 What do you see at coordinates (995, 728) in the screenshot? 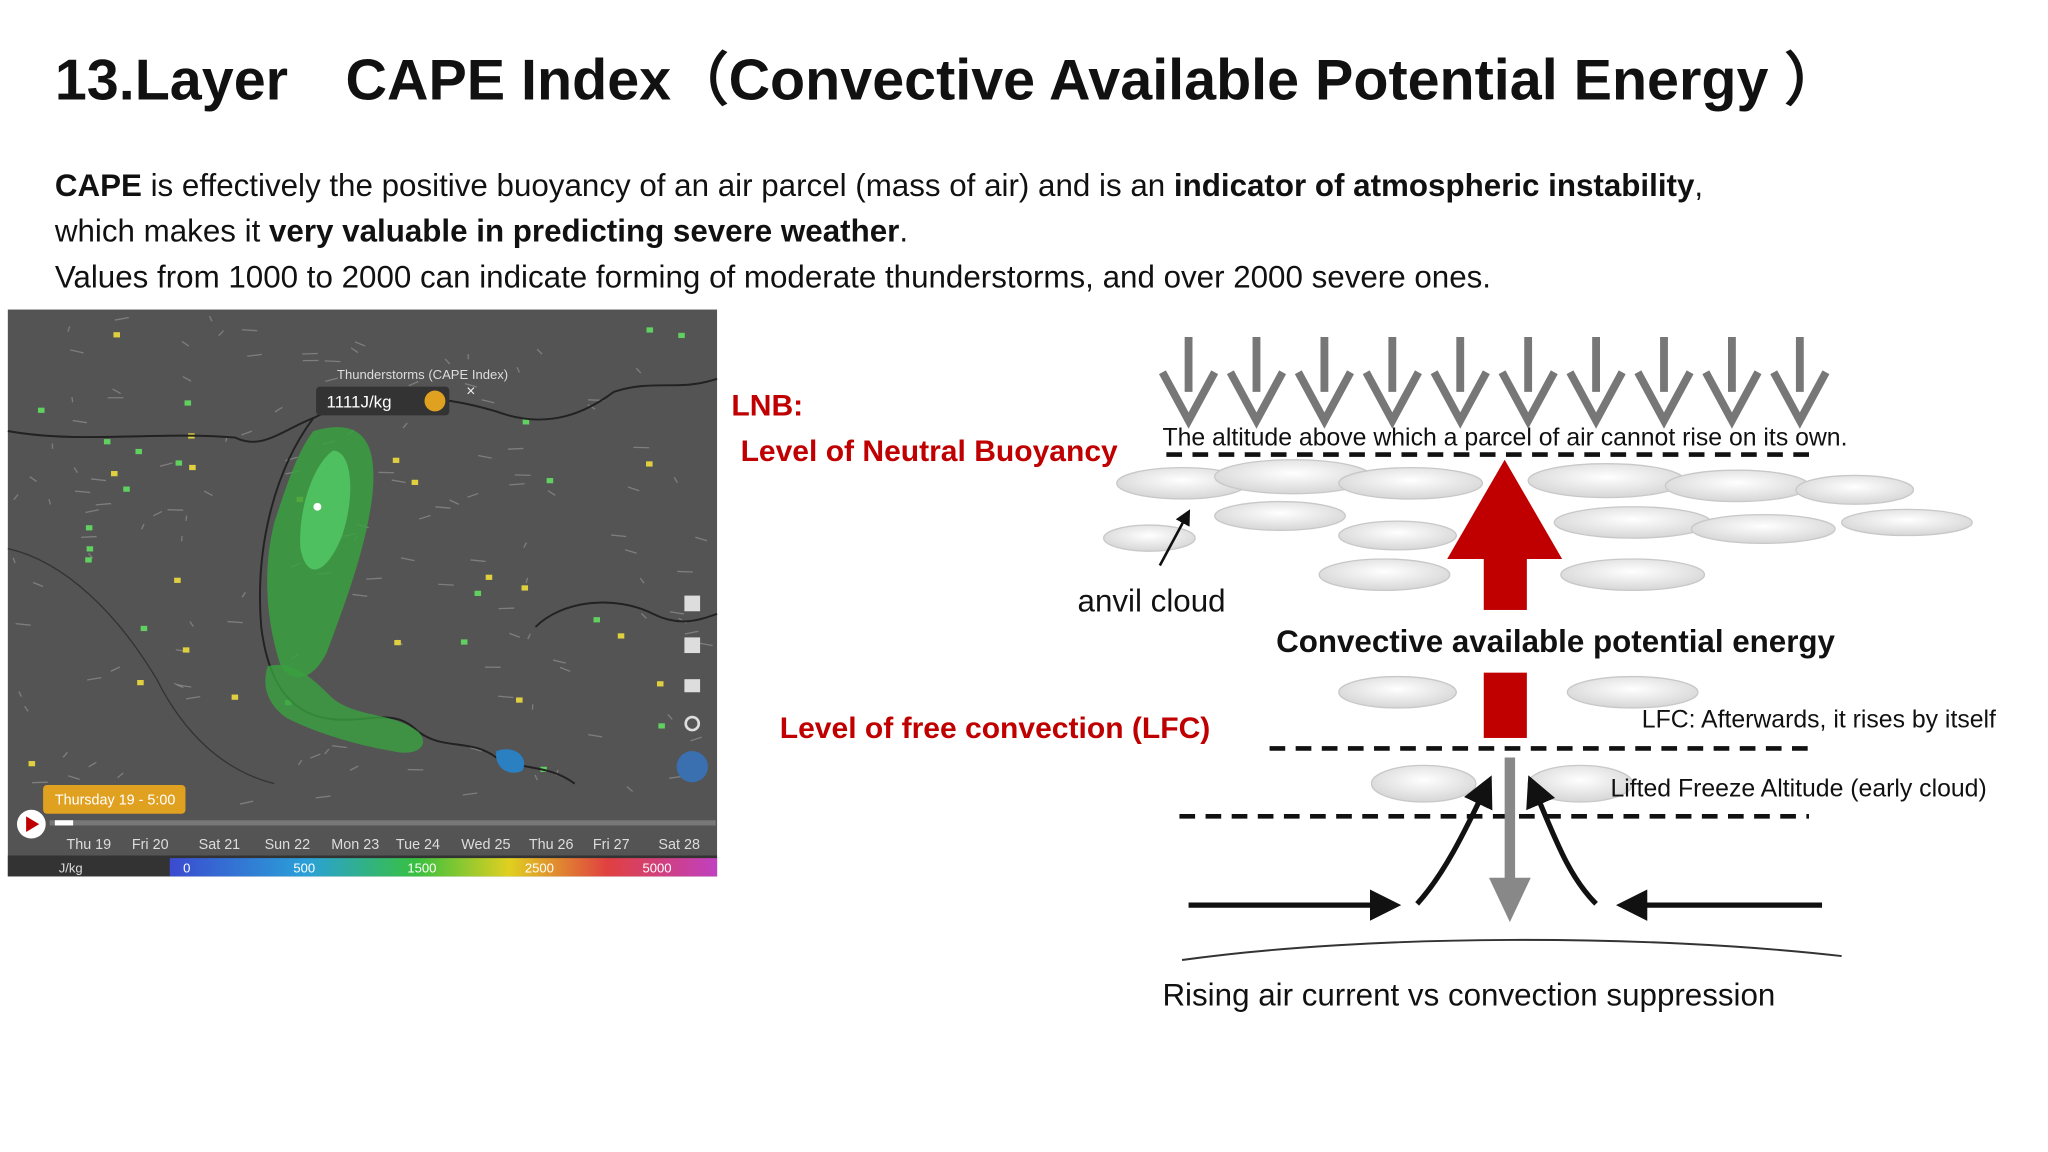
I see `lfc-name: Level of free convection (LFC)` at bounding box center [995, 728].